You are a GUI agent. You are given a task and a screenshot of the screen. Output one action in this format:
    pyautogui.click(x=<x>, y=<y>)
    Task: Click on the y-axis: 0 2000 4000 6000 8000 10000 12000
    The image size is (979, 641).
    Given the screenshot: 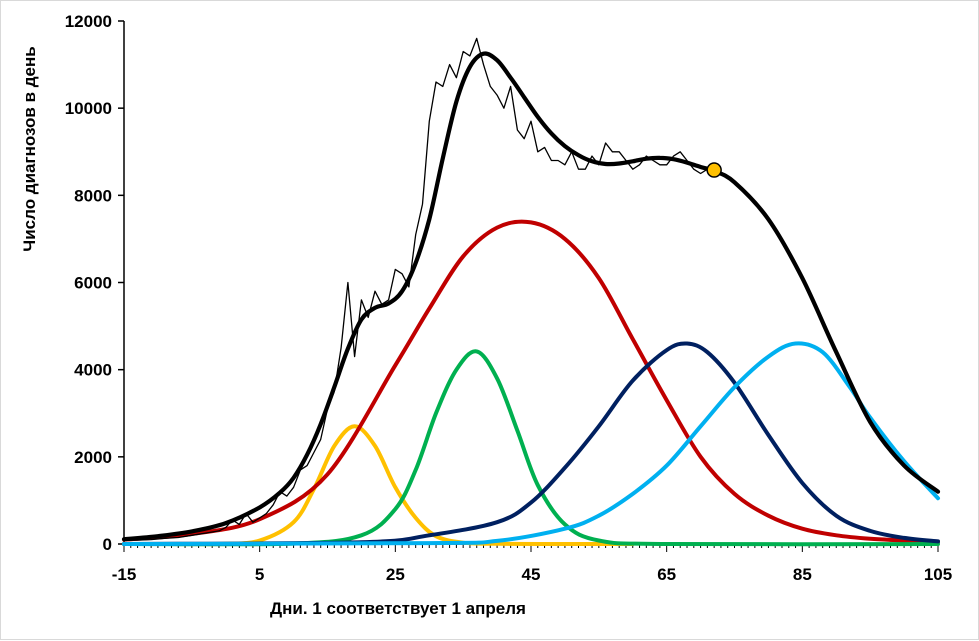 What is the action you would take?
    pyautogui.click(x=95, y=283)
    